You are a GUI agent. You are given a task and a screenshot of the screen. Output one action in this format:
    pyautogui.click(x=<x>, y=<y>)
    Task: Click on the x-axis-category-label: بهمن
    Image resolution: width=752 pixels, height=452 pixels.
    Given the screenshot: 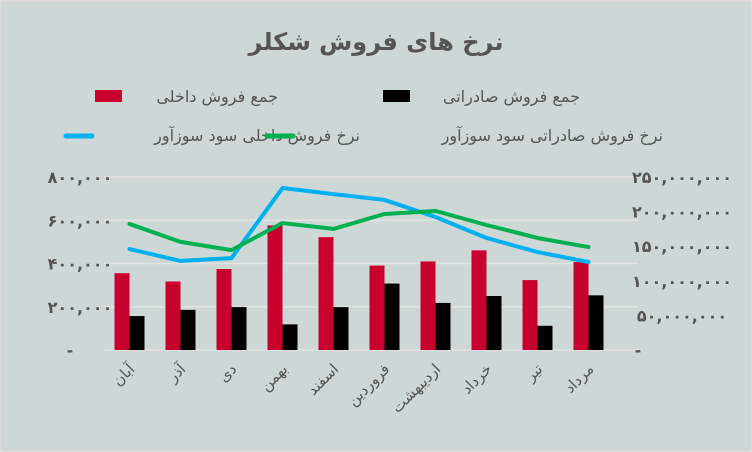 What is the action you would take?
    pyautogui.click(x=274, y=377)
    